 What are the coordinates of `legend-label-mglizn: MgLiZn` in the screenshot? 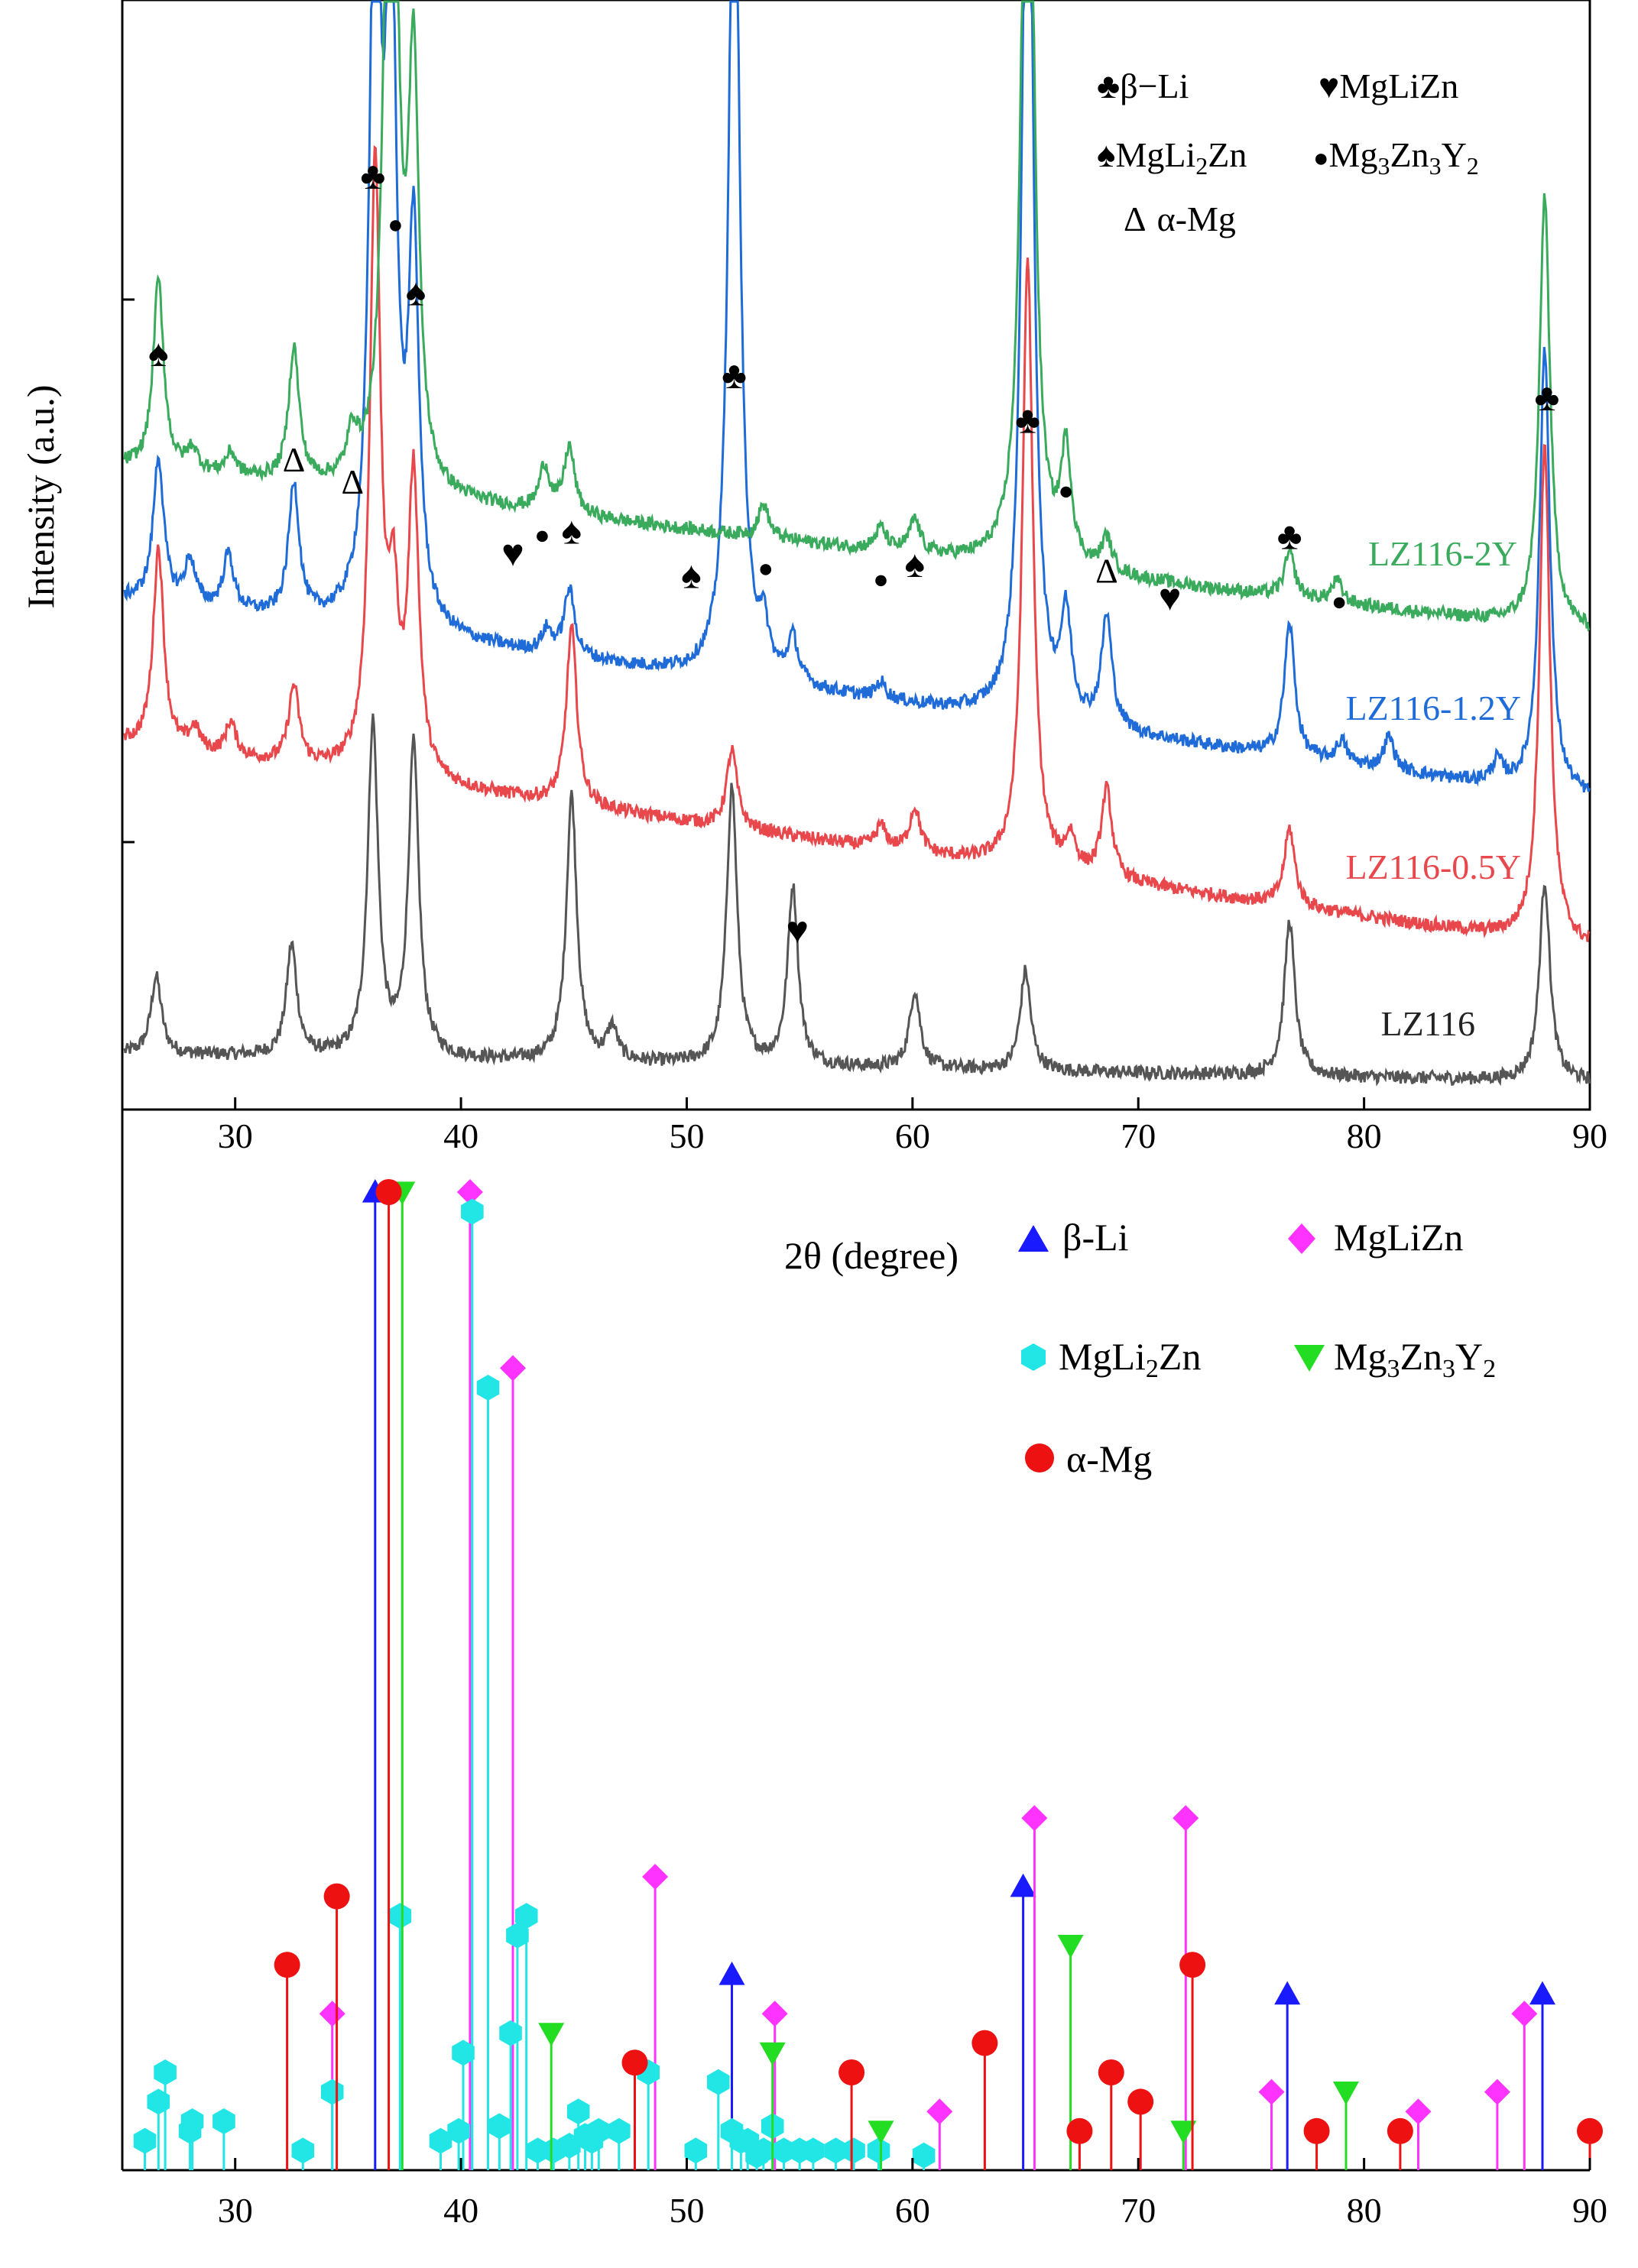 It's located at (1398, 1238).